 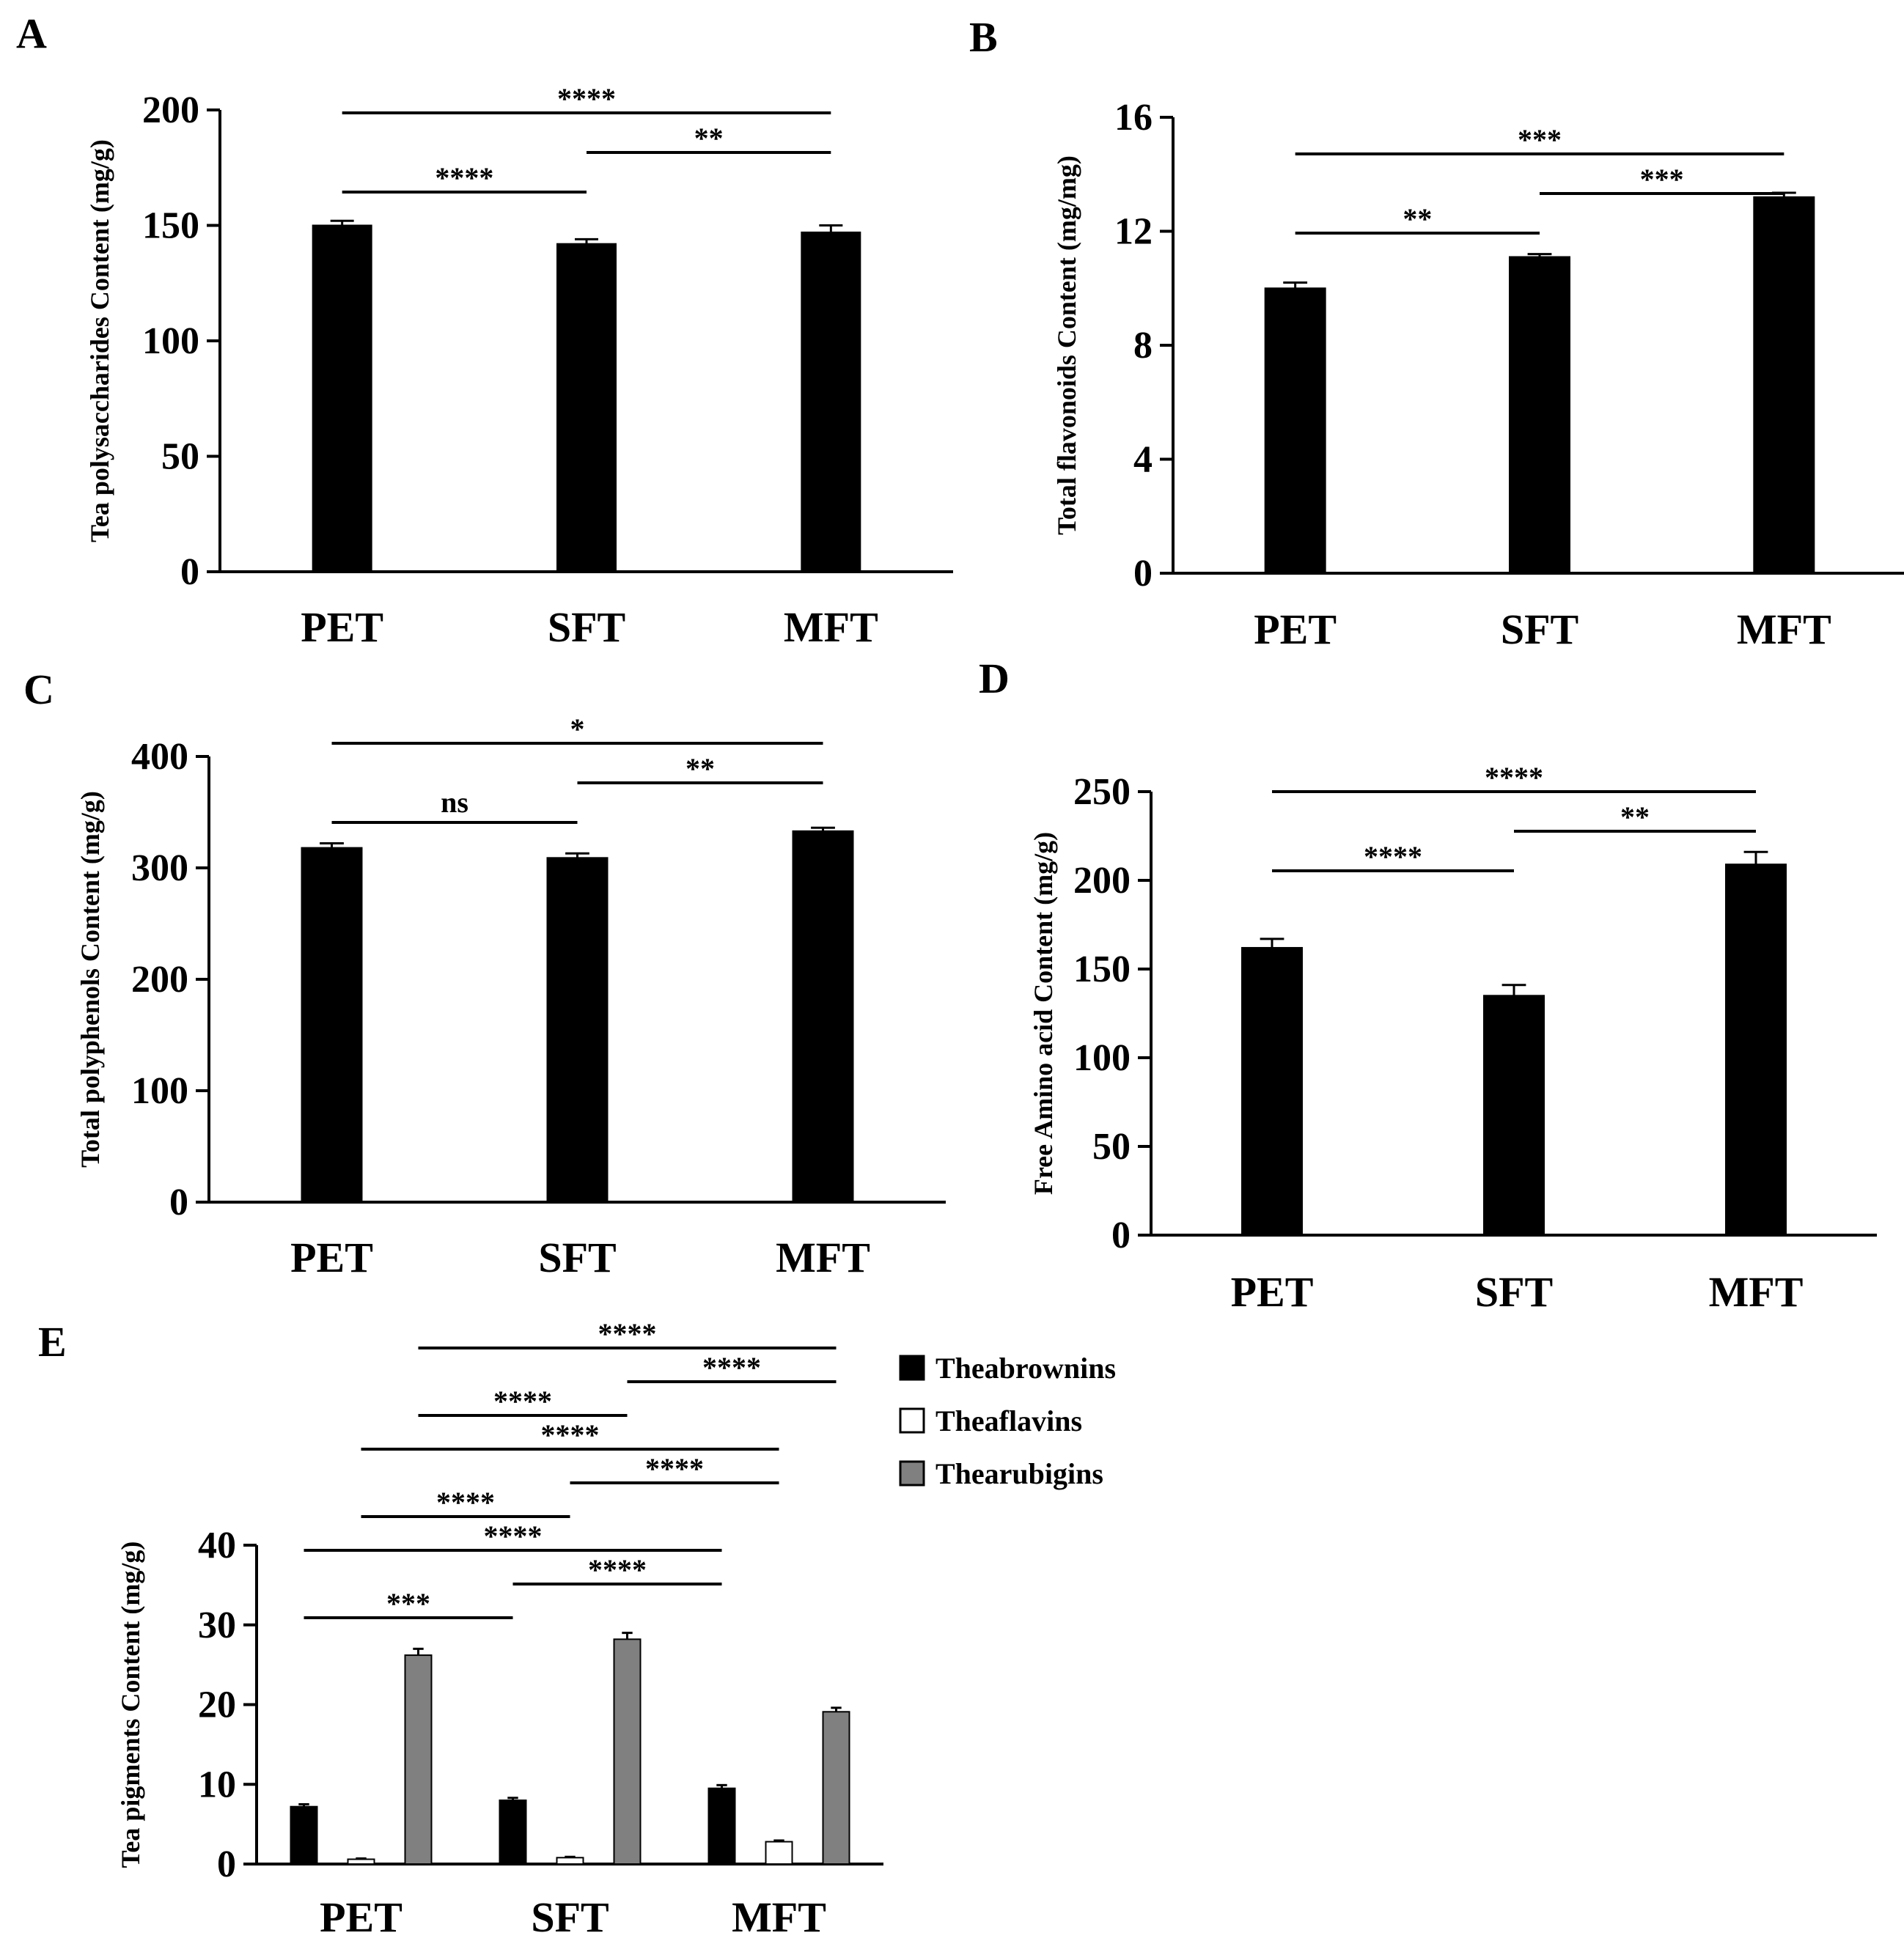 What do you see at coordinates (217, 1625) in the screenshot?
I see `y-tick-label: 30` at bounding box center [217, 1625].